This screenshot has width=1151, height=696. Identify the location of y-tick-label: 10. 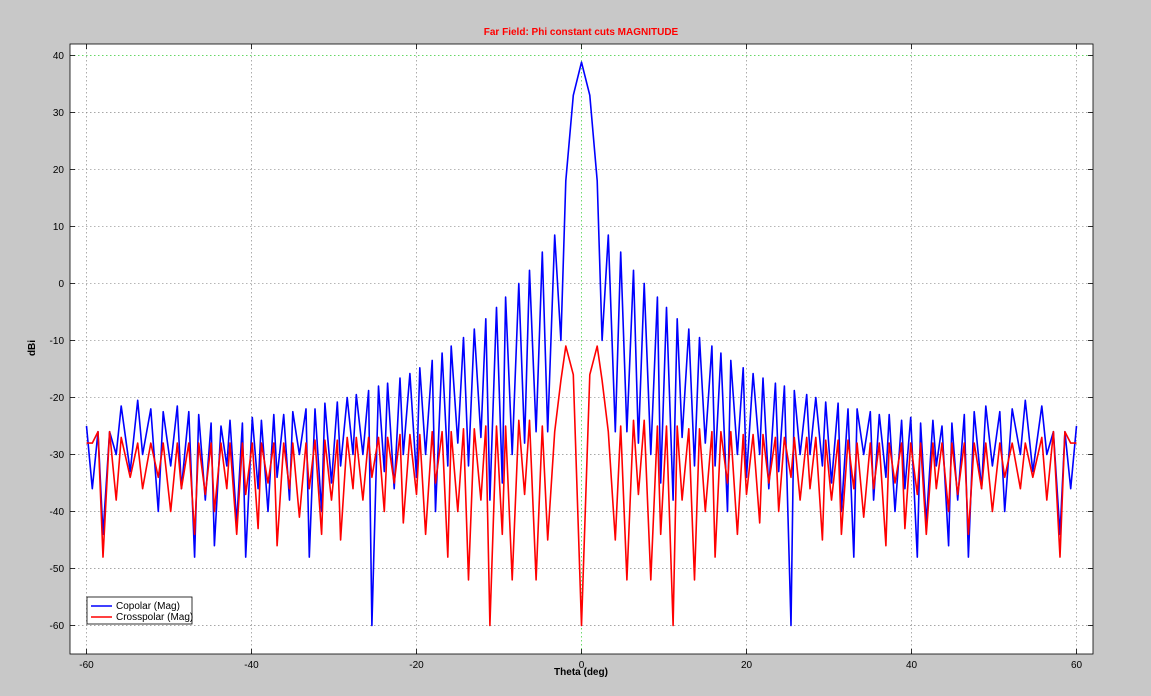
(59, 227).